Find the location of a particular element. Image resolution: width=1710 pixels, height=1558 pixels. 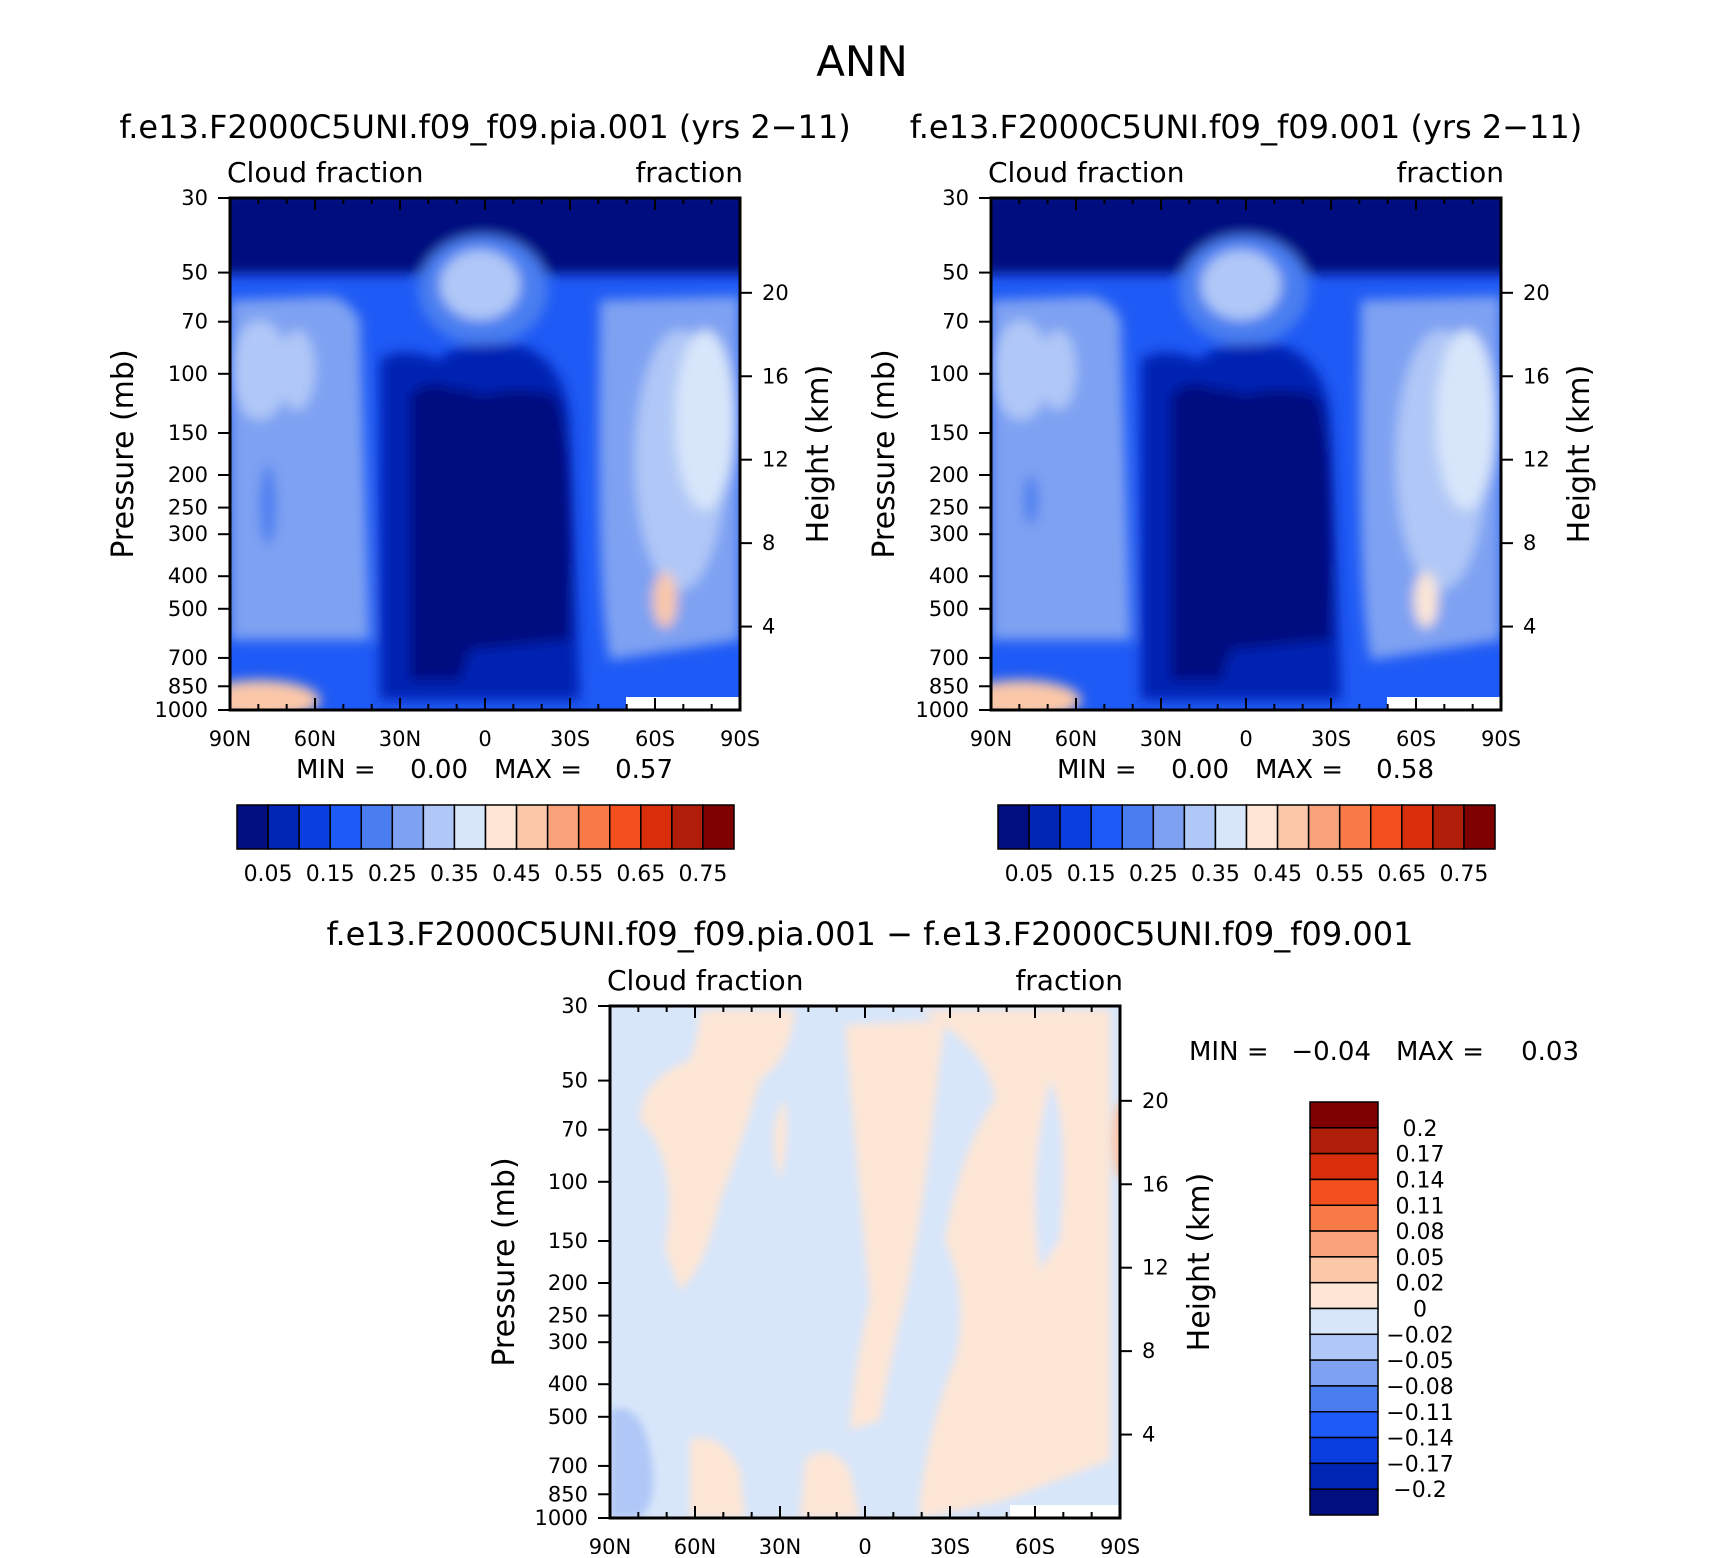

left-string: Cloud fraction is located at coordinates (325, 172).